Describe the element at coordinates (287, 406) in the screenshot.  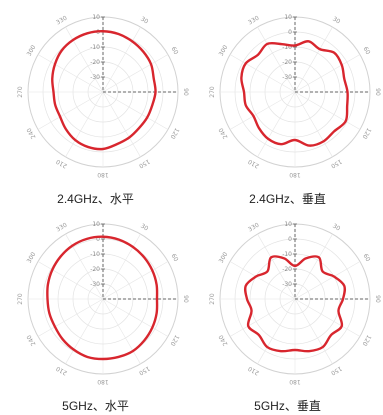
I see `chart-caption: 5GHz、垂直` at that location.